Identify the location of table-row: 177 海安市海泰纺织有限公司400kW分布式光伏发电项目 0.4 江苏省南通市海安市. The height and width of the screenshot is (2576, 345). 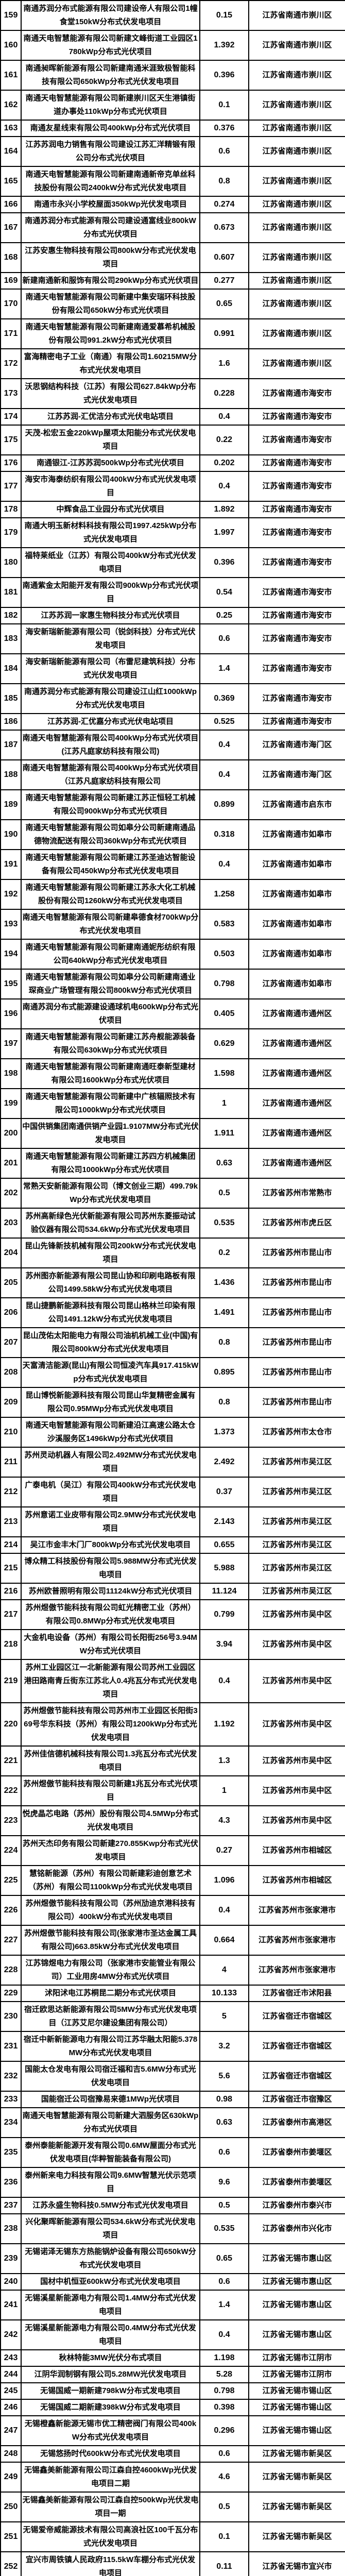
(173, 486).